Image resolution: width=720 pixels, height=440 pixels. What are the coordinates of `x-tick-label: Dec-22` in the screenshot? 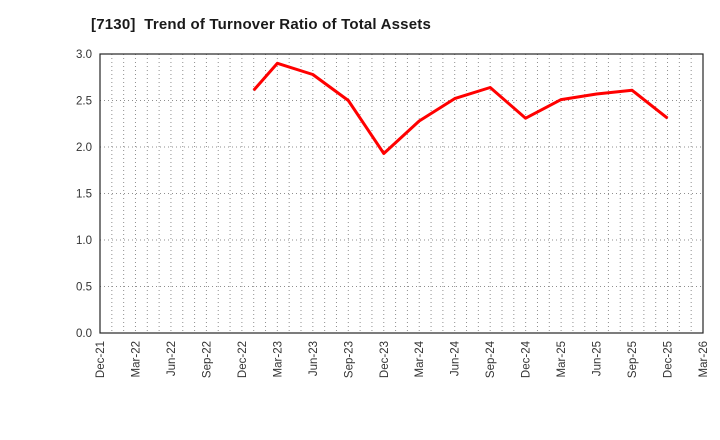 It's located at (243, 359).